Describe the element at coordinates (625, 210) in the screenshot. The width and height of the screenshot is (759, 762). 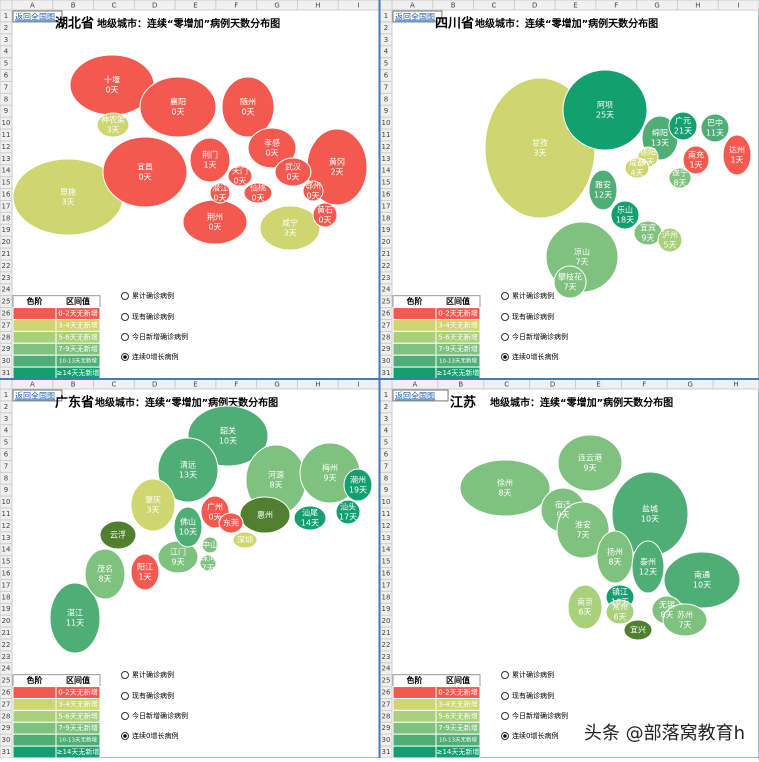
I see `city-name: 乐山` at that location.